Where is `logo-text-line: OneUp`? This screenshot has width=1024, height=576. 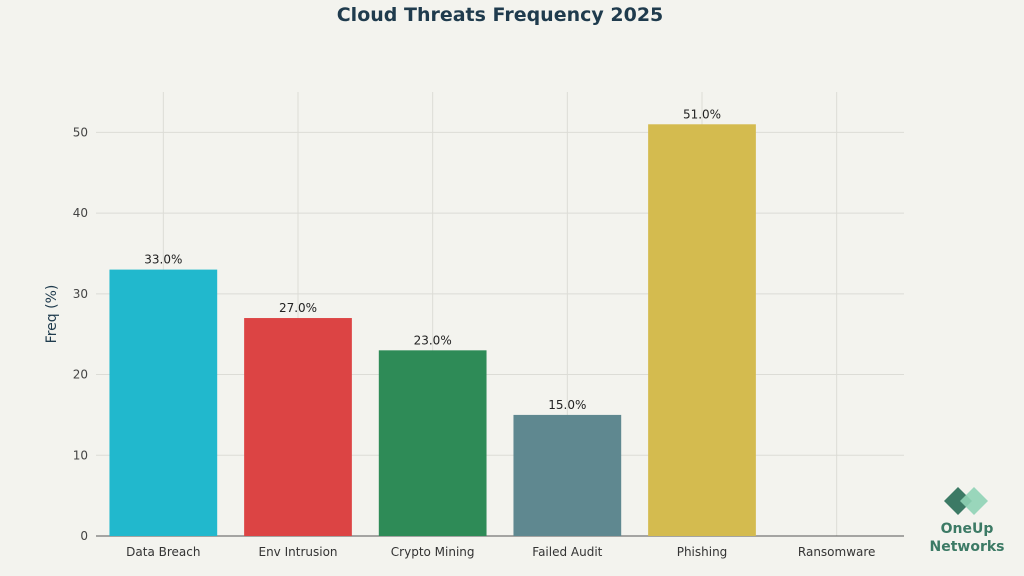 logo-text-line: OneUp is located at coordinates (967, 529).